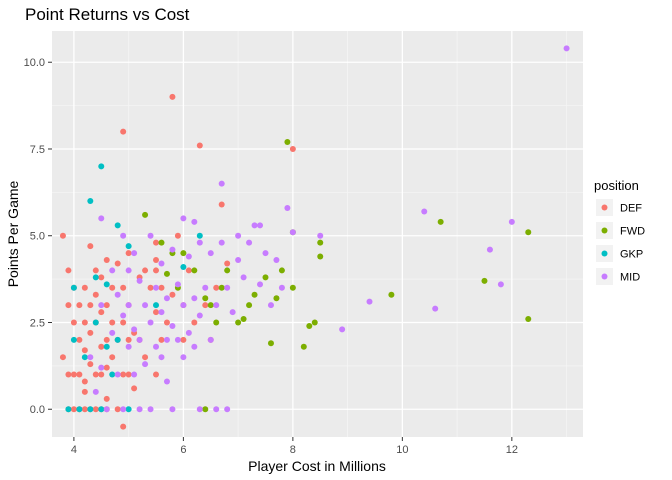 Image resolution: width=672 pixels, height=480 pixels. Describe the element at coordinates (37, 323) in the screenshot. I see `y-tick-label: 2.5` at that location.